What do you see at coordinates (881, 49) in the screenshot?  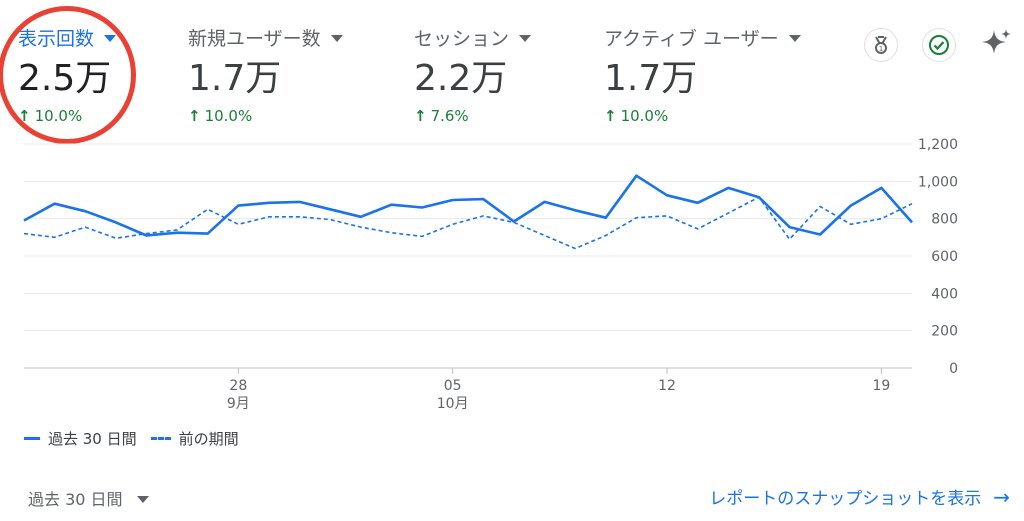 I see `svg-text: 1` at bounding box center [881, 49].